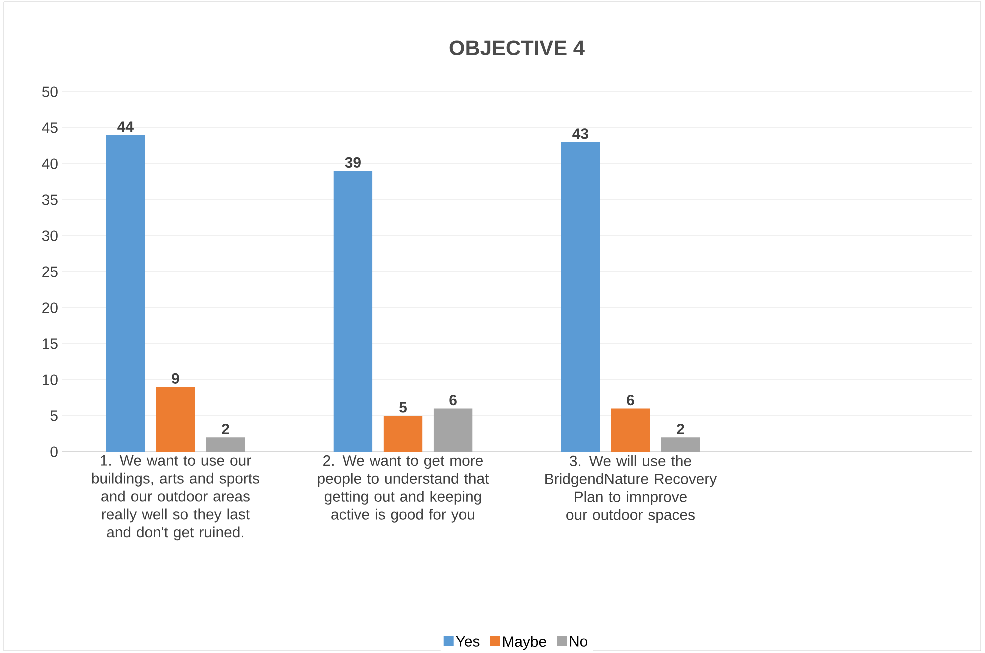 Image resolution: width=985 pixels, height=653 pixels. I want to click on data-label: 9, so click(176, 378).